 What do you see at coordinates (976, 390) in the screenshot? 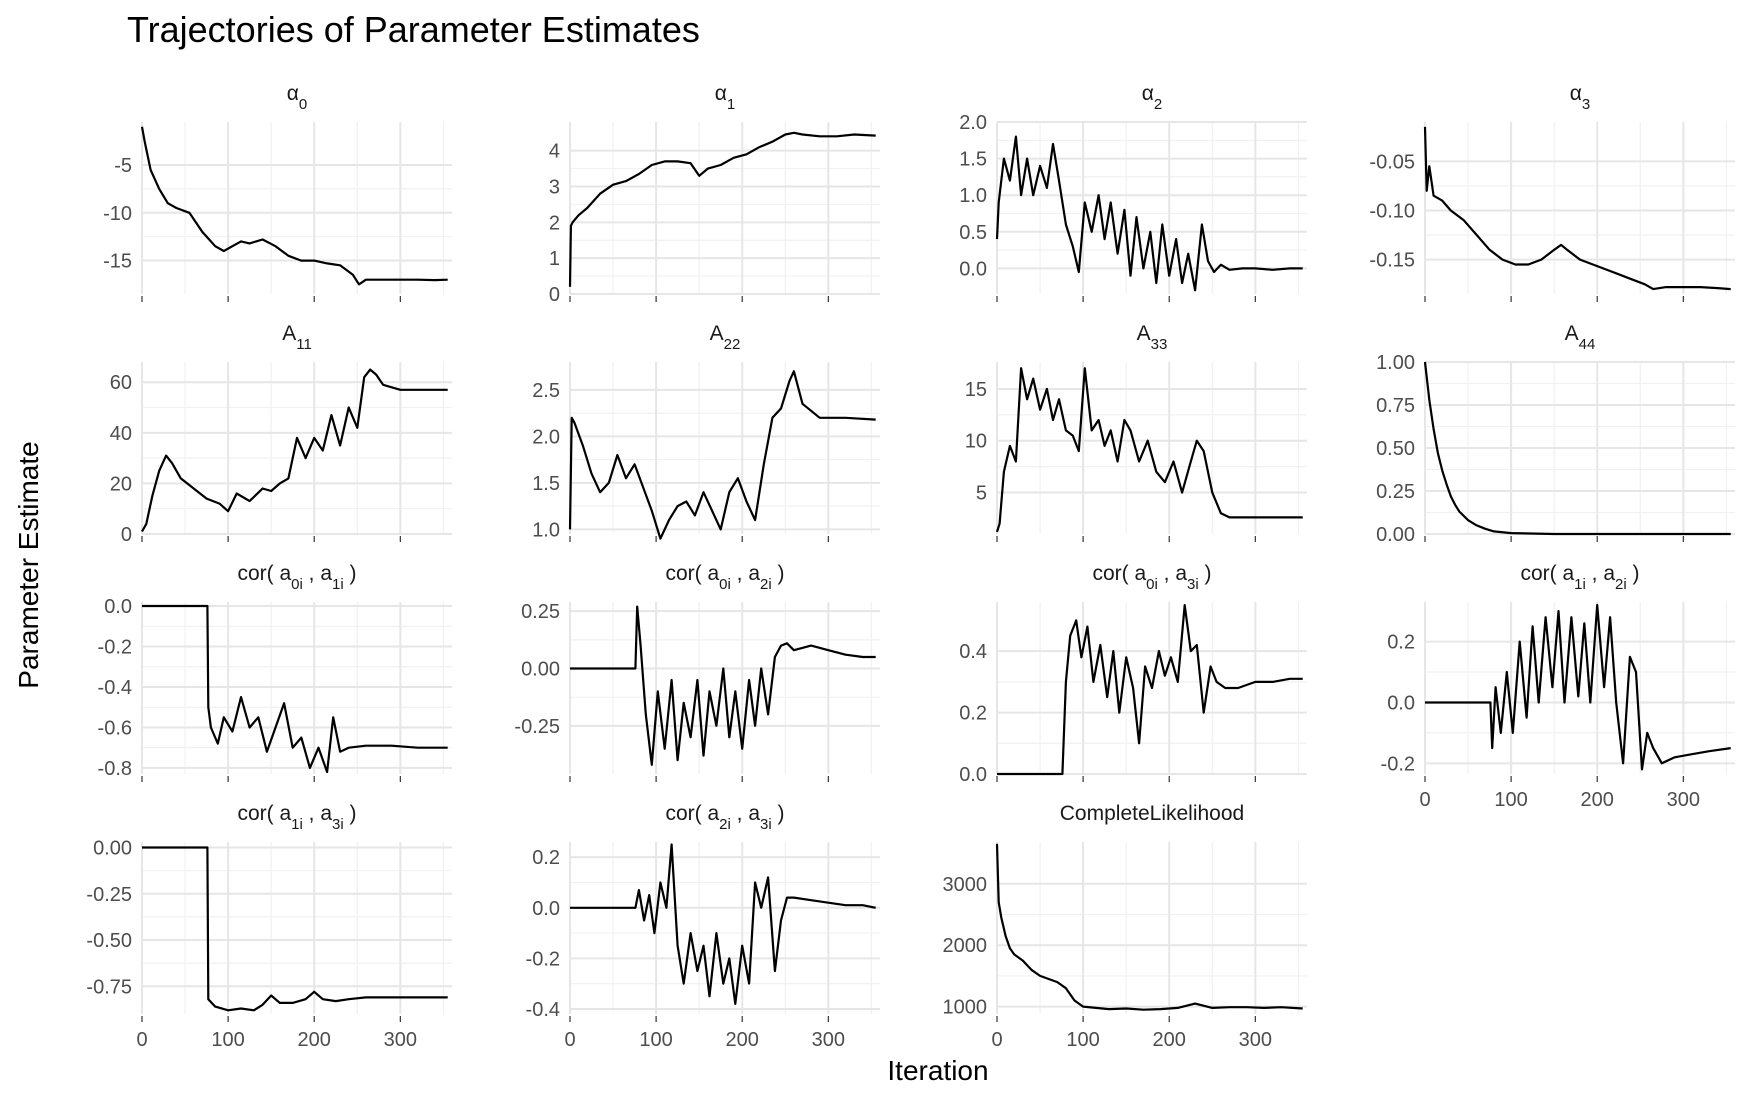
I see `y-tick-label: 15` at bounding box center [976, 390].